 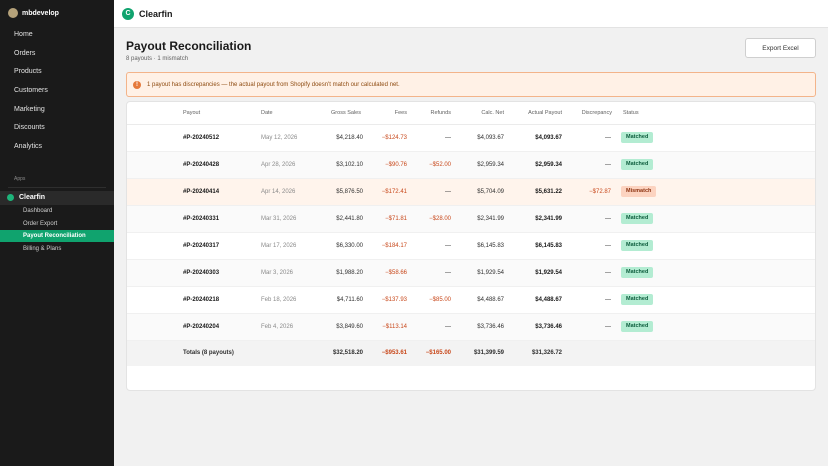 I want to click on actual-payout: $2,341.99, so click(x=533, y=219).